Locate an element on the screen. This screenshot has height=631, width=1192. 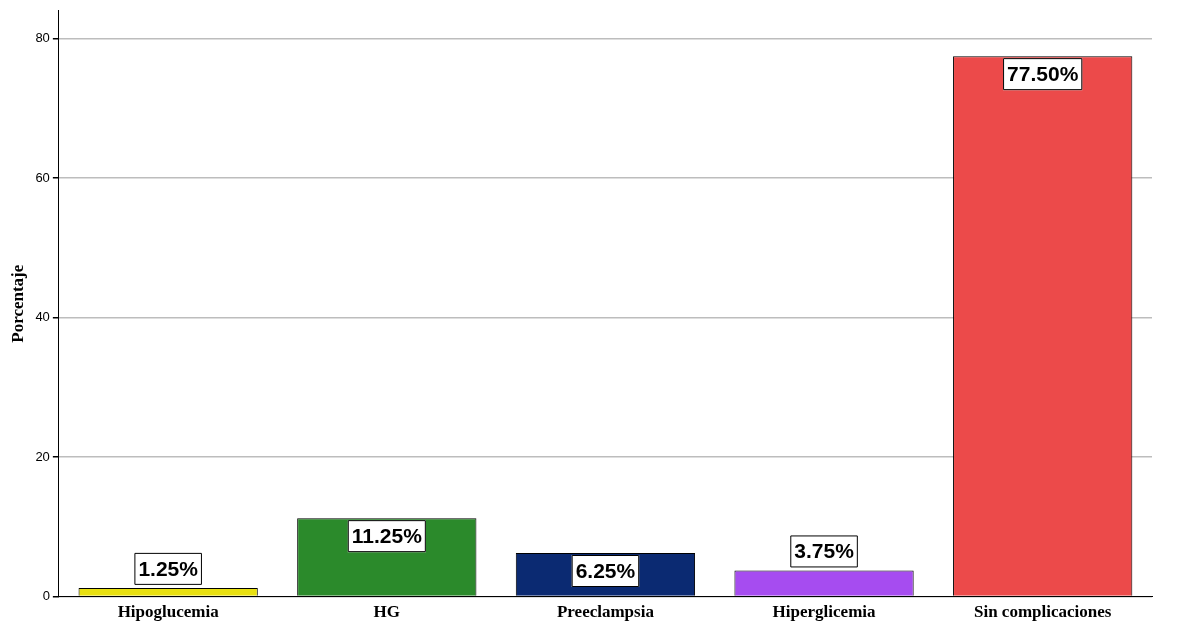
y-tick-label: 40 is located at coordinates (42, 317).